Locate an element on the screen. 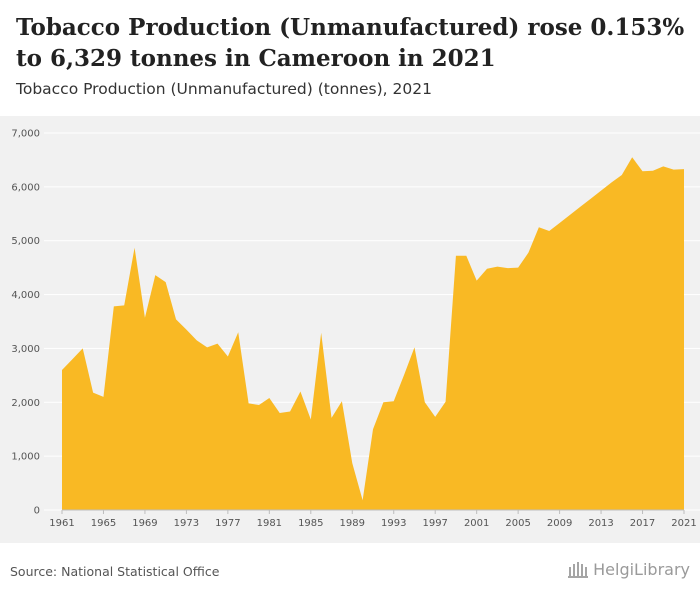 The height and width of the screenshot is (596, 700). x-tick-label: 2013 is located at coordinates (600, 523).